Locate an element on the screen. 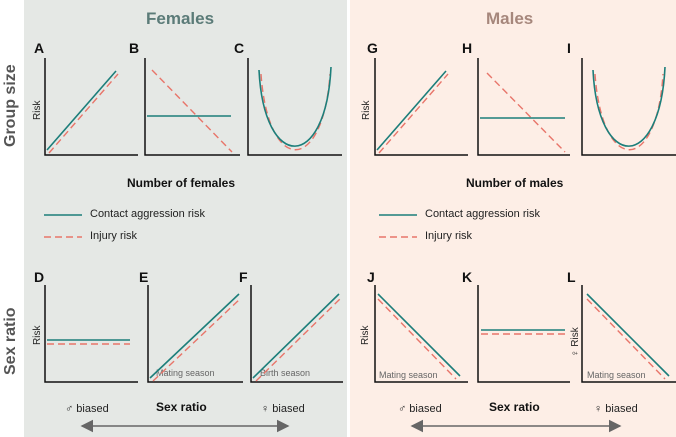  injury-line-e is located at coordinates (197, 339).